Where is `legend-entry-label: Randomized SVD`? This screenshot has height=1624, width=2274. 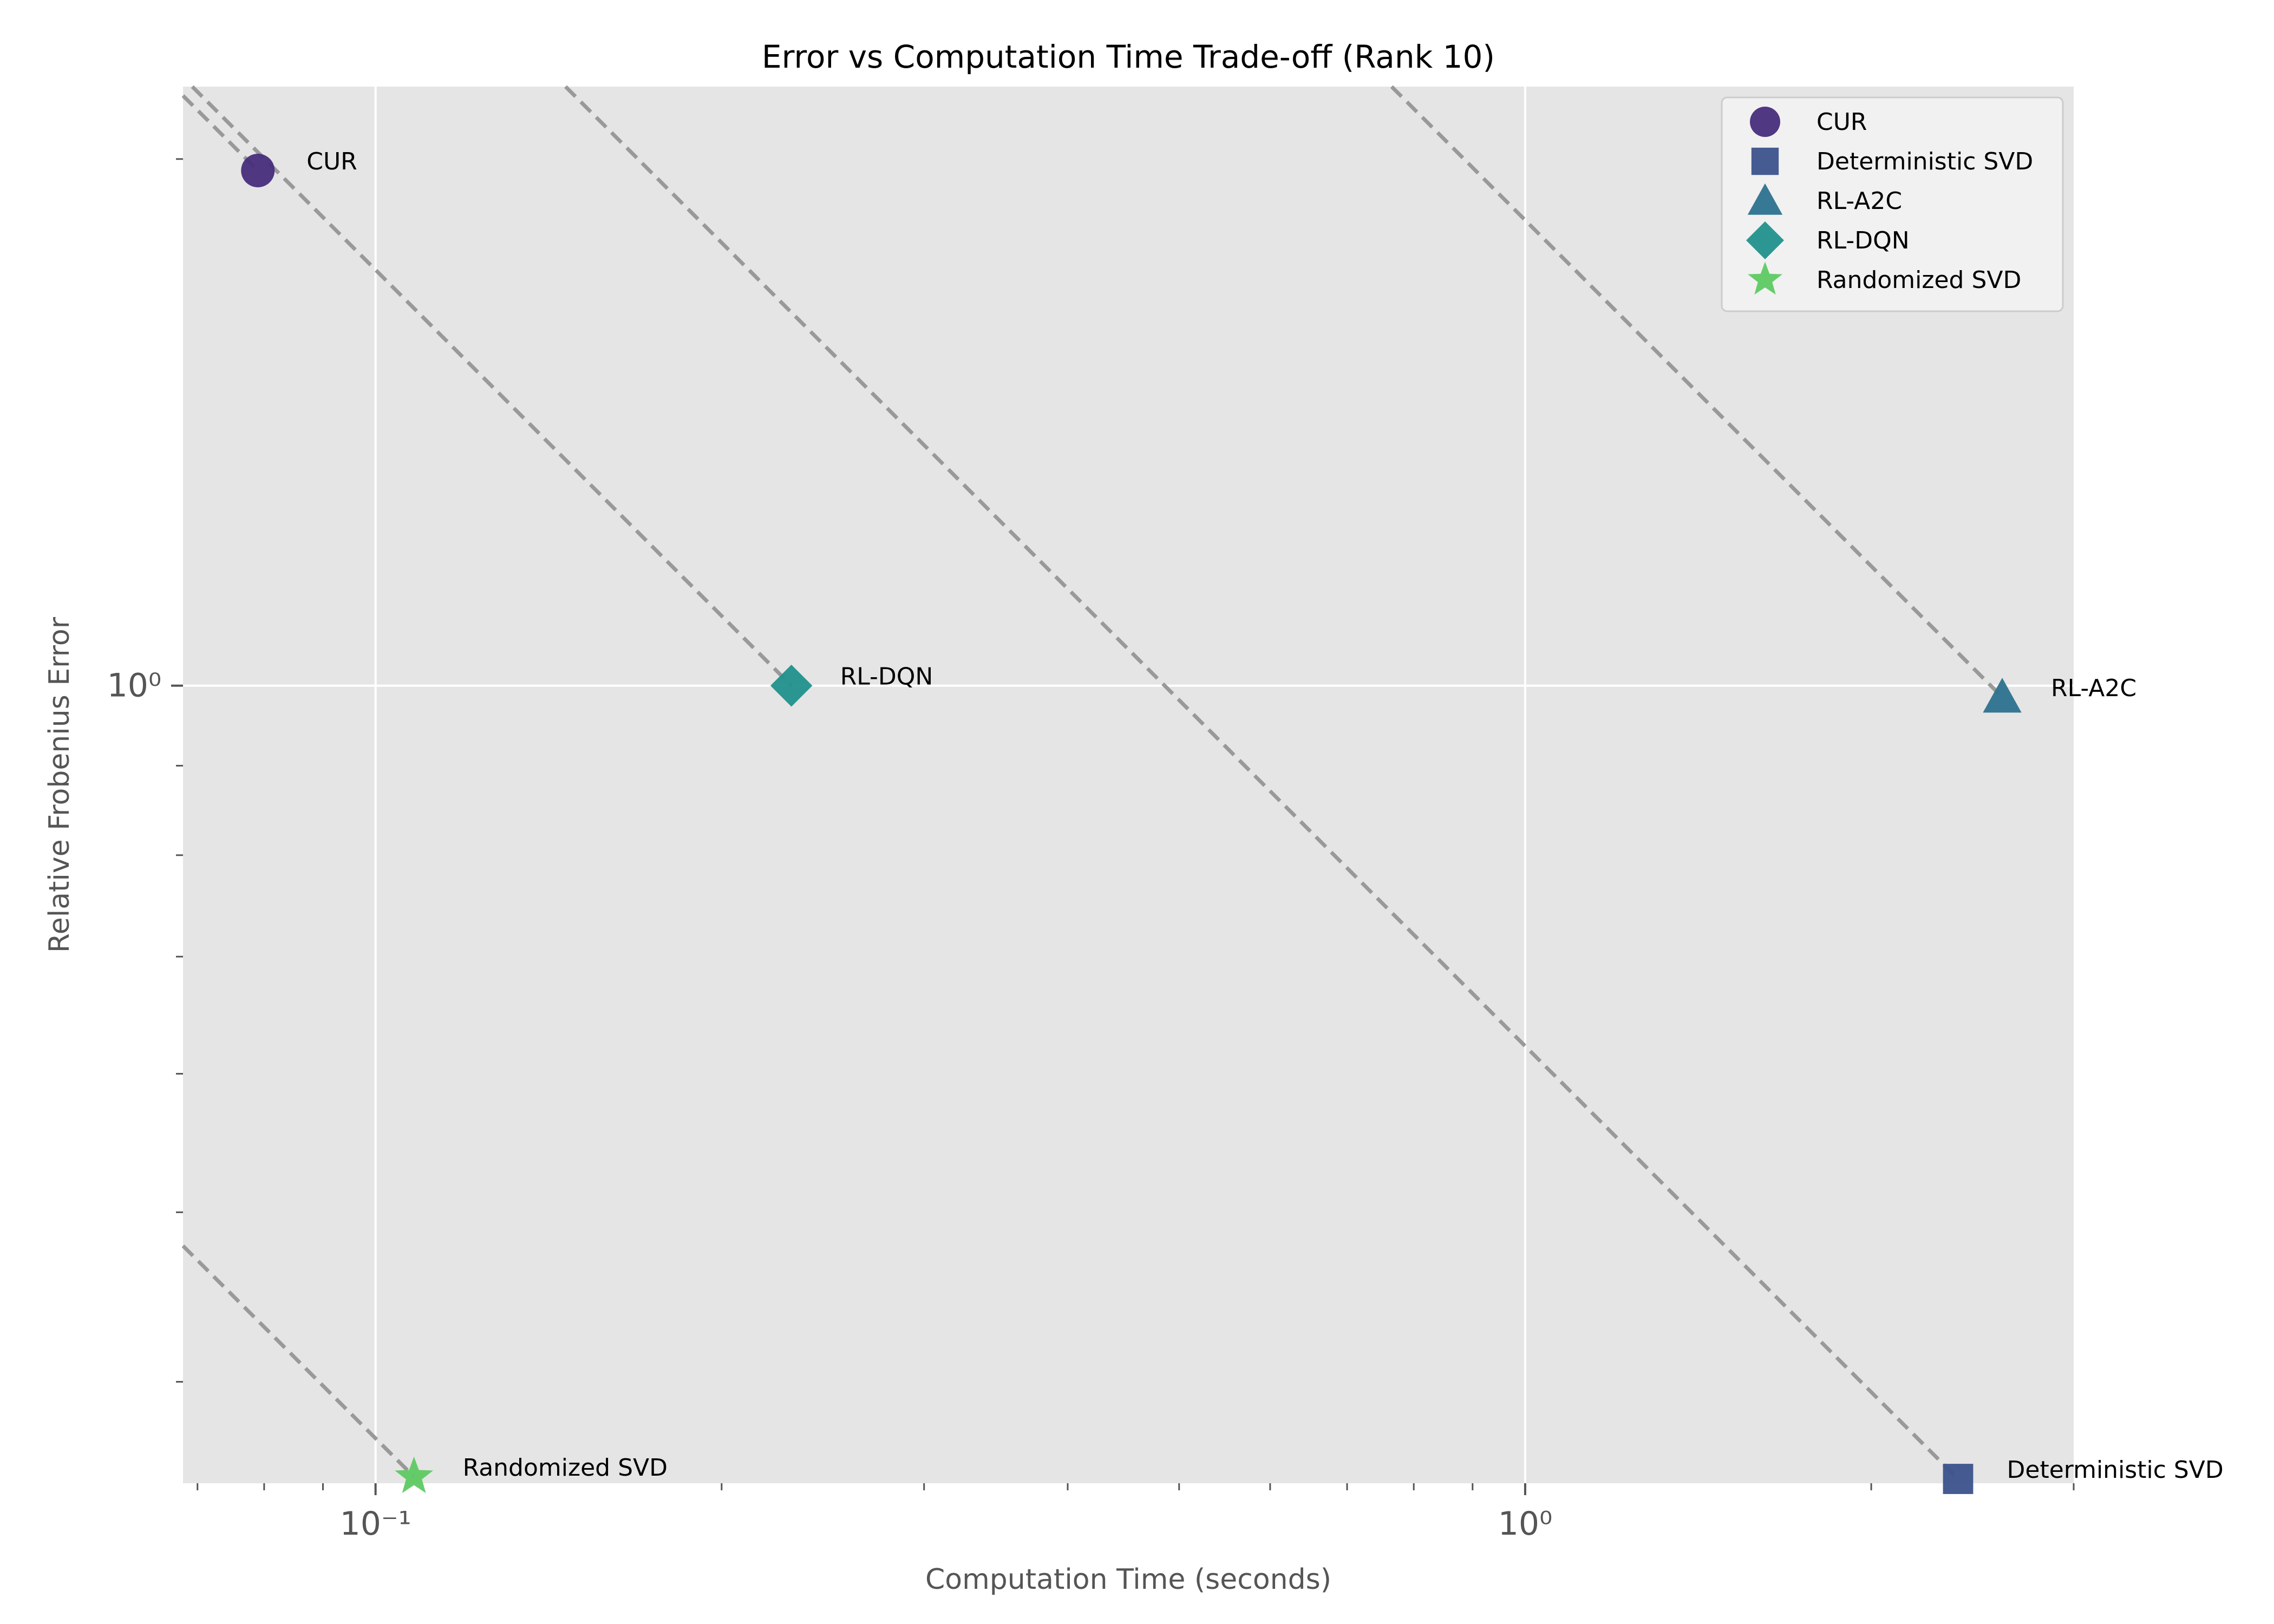
legend-entry-label: Randomized SVD is located at coordinates (1919, 280).